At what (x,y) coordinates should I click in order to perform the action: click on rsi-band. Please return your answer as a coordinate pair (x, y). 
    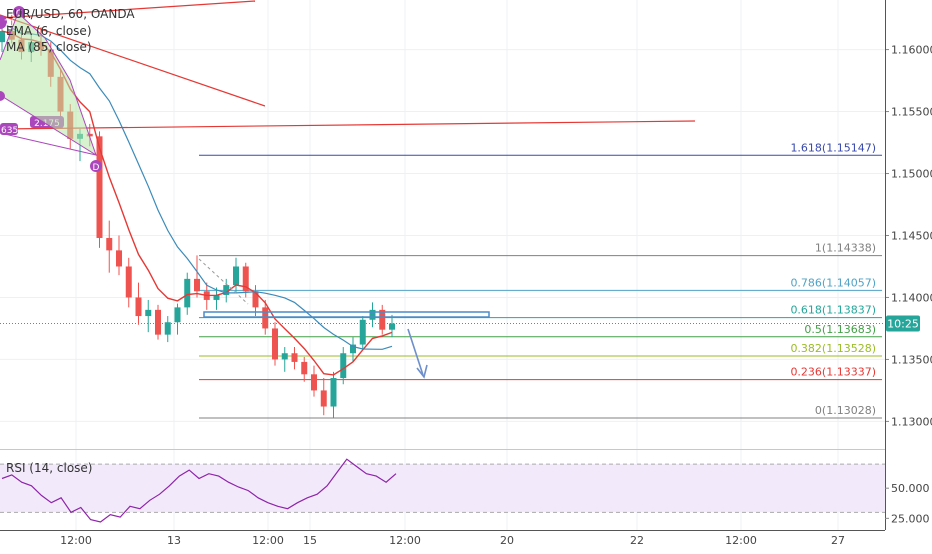
    Looking at the image, I should click on (442, 488).